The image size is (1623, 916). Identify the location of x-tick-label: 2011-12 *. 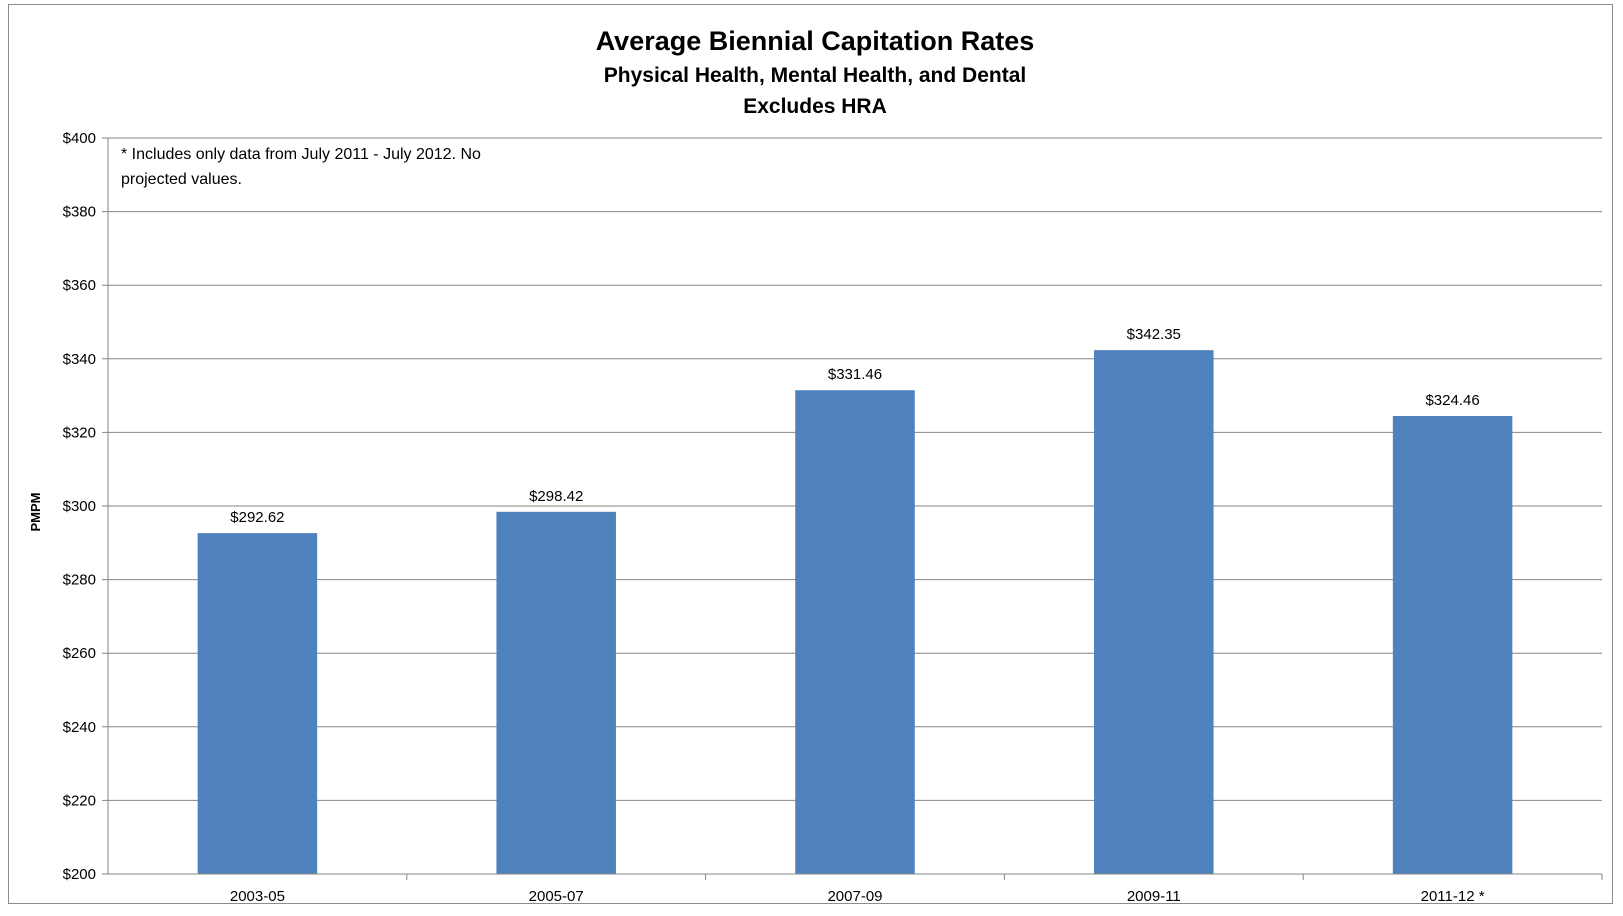
(1453, 896).